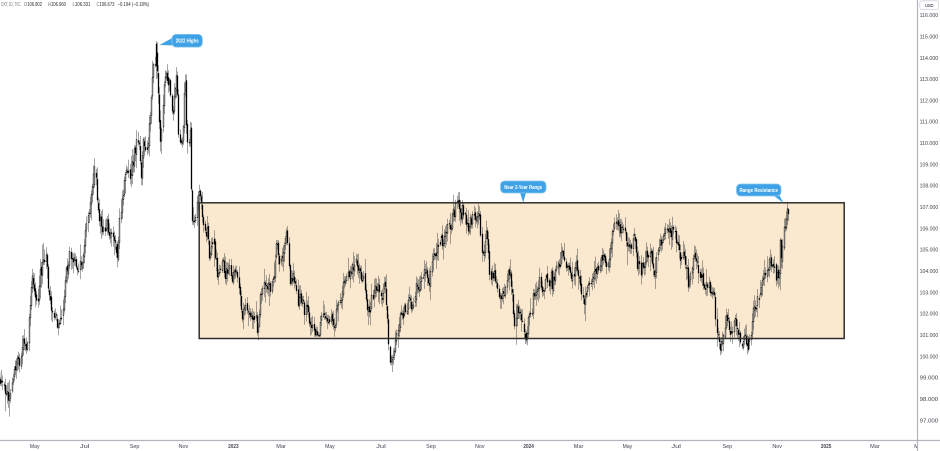  I want to click on svg-text: −0.194 (−0.18%), so click(134, 5).